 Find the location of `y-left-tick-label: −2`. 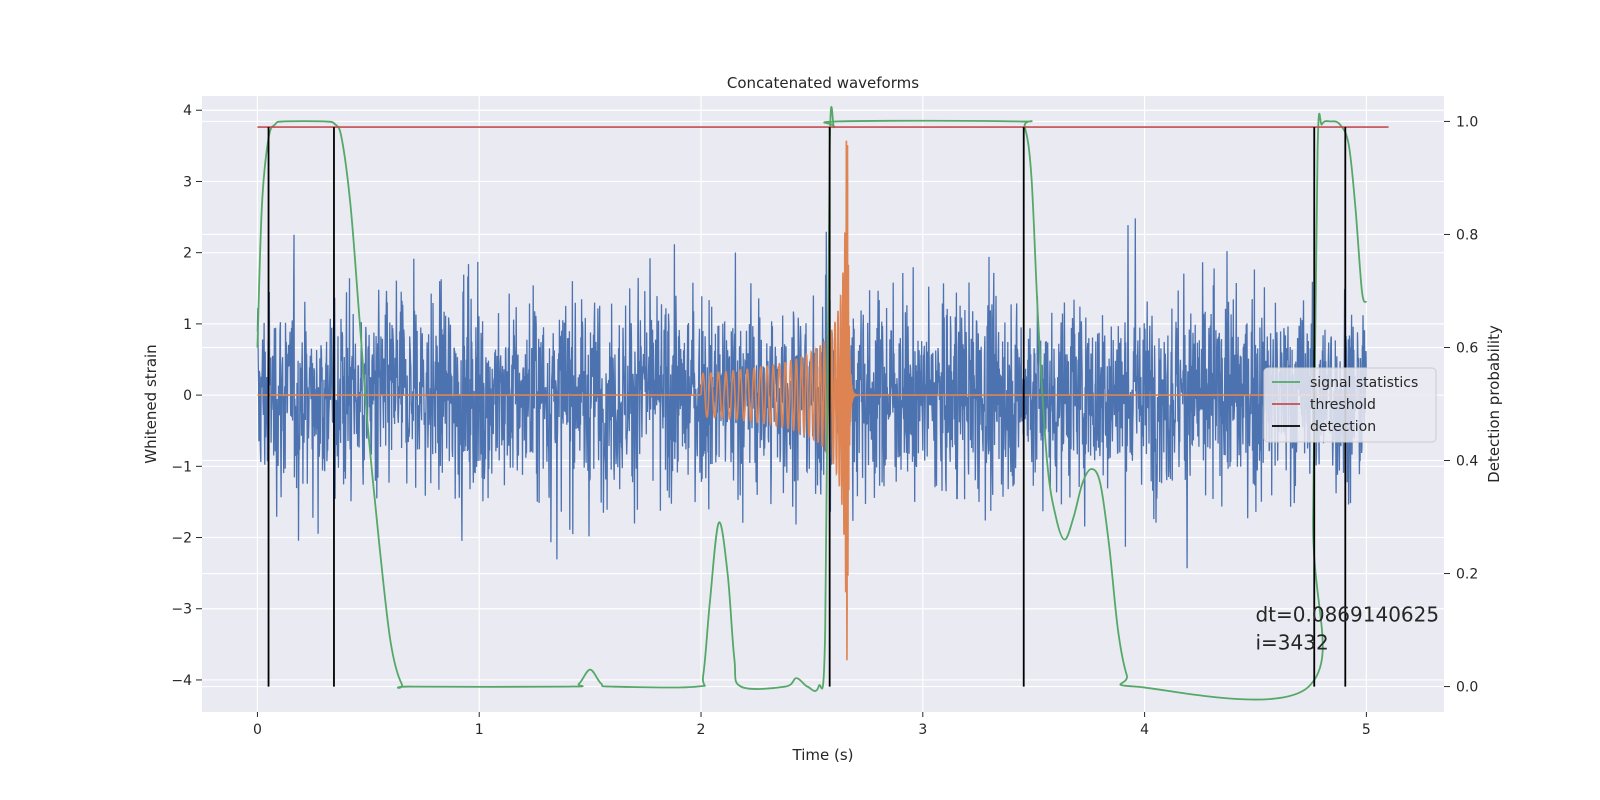

y-left-tick-label: −2 is located at coordinates (181, 539).